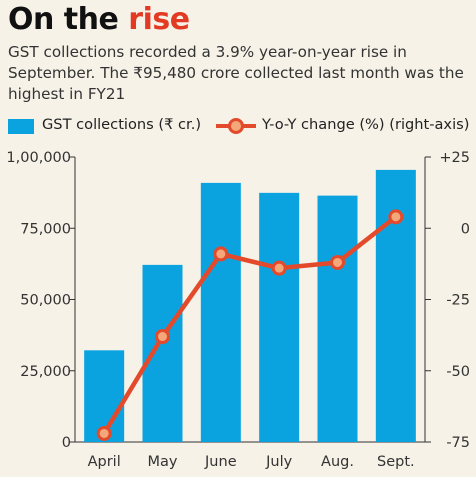 The image size is (476, 477). Describe the element at coordinates (220, 312) in the screenshot. I see `bar-june` at that location.